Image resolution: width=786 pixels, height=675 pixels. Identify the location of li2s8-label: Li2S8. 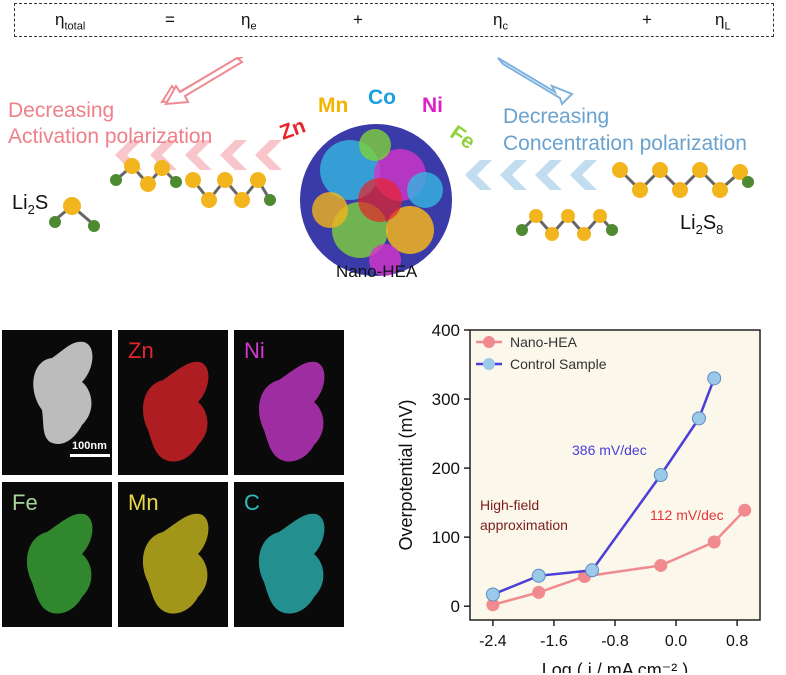
(702, 224).